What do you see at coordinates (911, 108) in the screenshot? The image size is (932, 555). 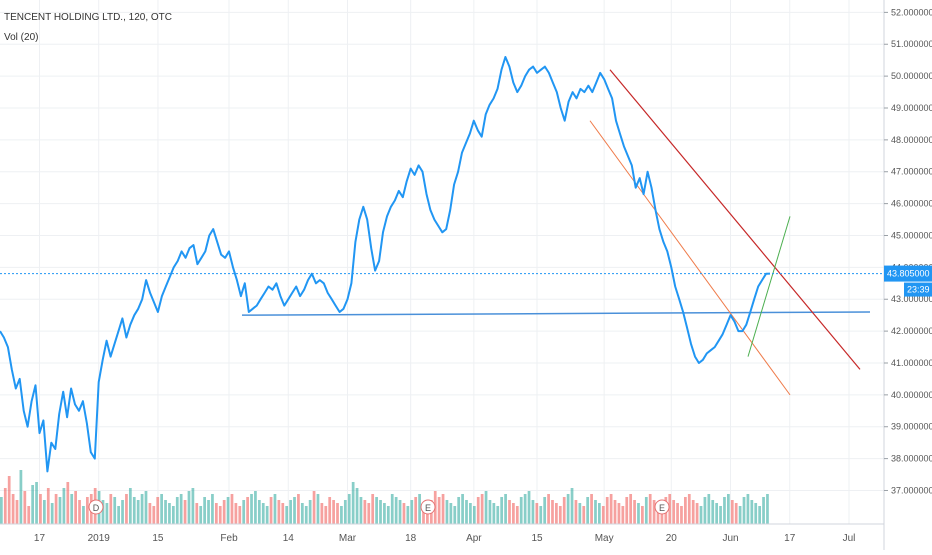 I see `y-tick-label: 49.000000` at bounding box center [911, 108].